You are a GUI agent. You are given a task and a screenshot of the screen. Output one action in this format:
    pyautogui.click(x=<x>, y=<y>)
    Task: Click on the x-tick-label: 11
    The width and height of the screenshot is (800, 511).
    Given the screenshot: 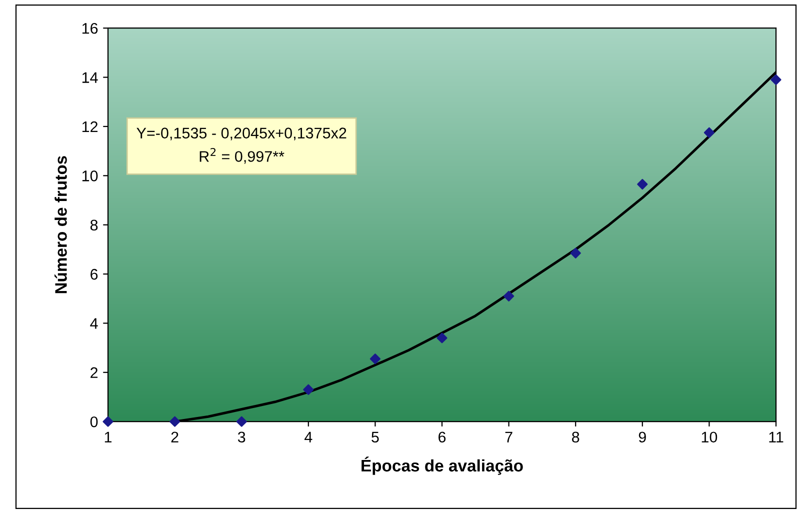 What is the action you would take?
    pyautogui.click(x=776, y=437)
    